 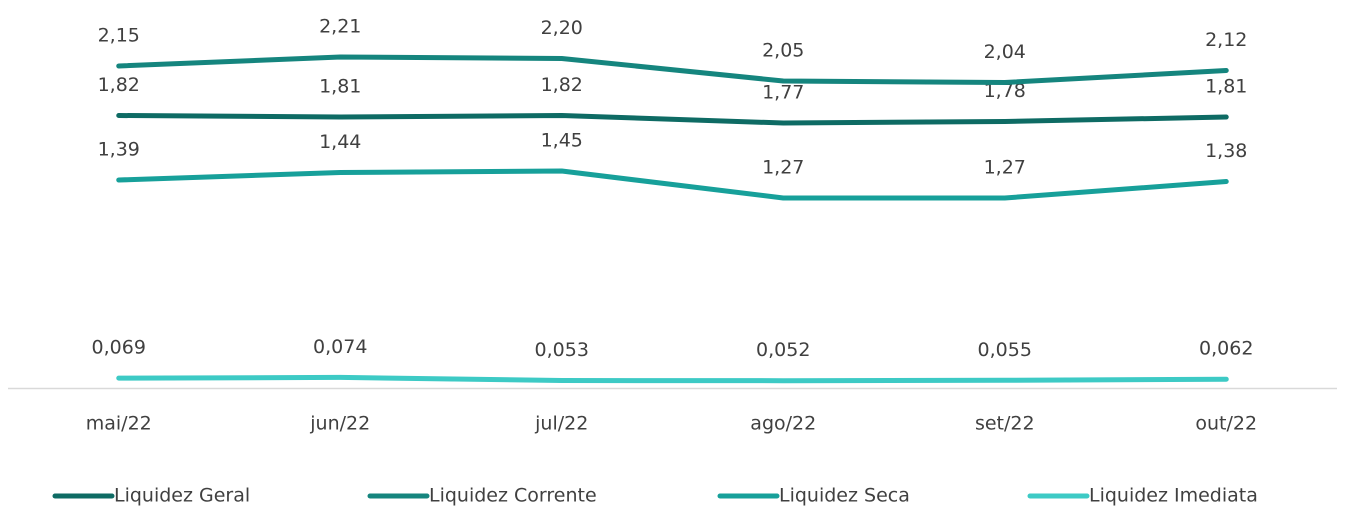 I want to click on data-label: 1,77, so click(x=783, y=93).